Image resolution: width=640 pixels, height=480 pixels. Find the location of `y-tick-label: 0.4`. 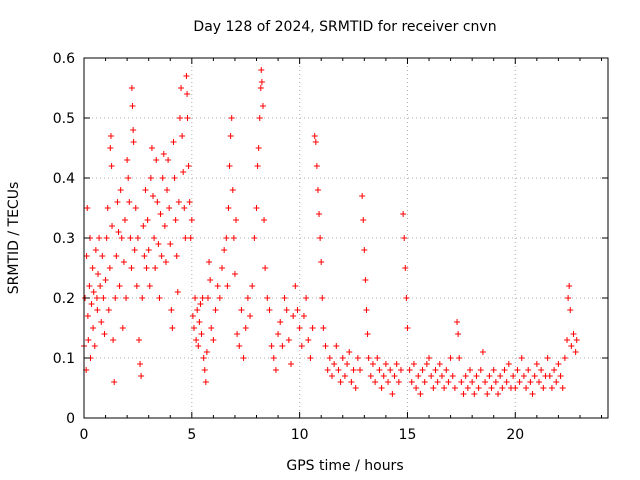

y-tick-label: 0.4 is located at coordinates (64, 179).